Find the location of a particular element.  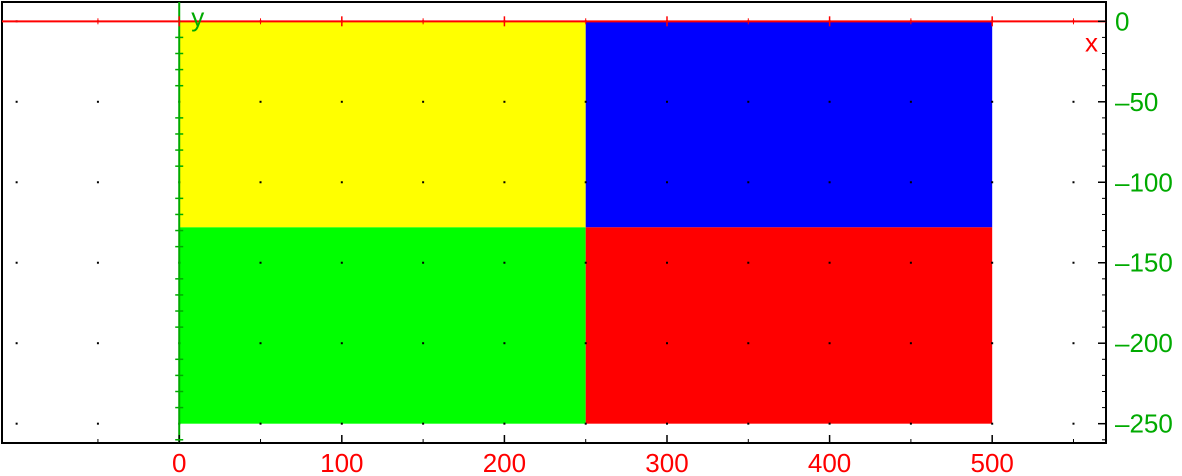

x-tick-label: 0 is located at coordinates (179, 462).